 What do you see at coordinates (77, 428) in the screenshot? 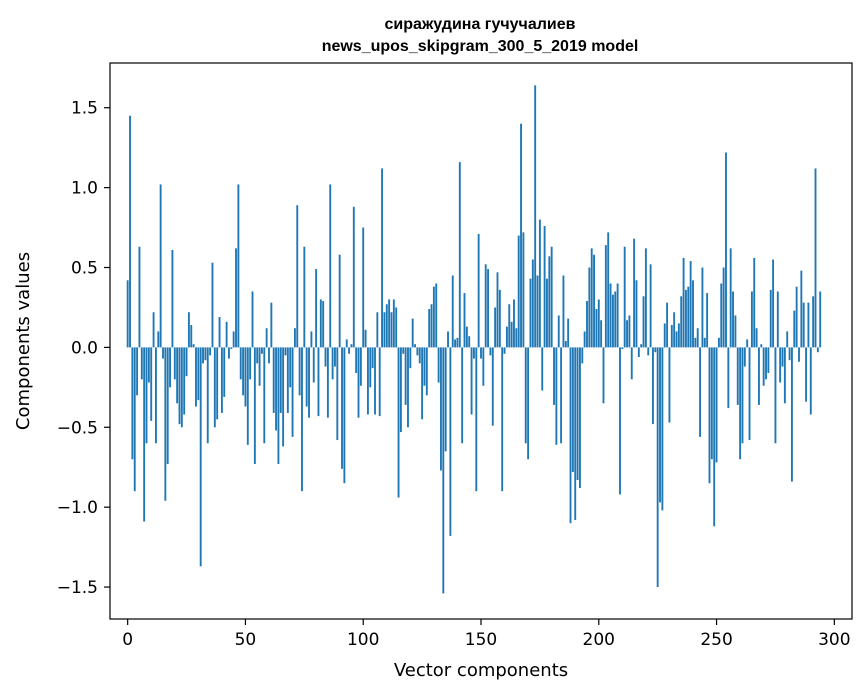
I see `y-tick-label: −0.5` at bounding box center [77, 428].